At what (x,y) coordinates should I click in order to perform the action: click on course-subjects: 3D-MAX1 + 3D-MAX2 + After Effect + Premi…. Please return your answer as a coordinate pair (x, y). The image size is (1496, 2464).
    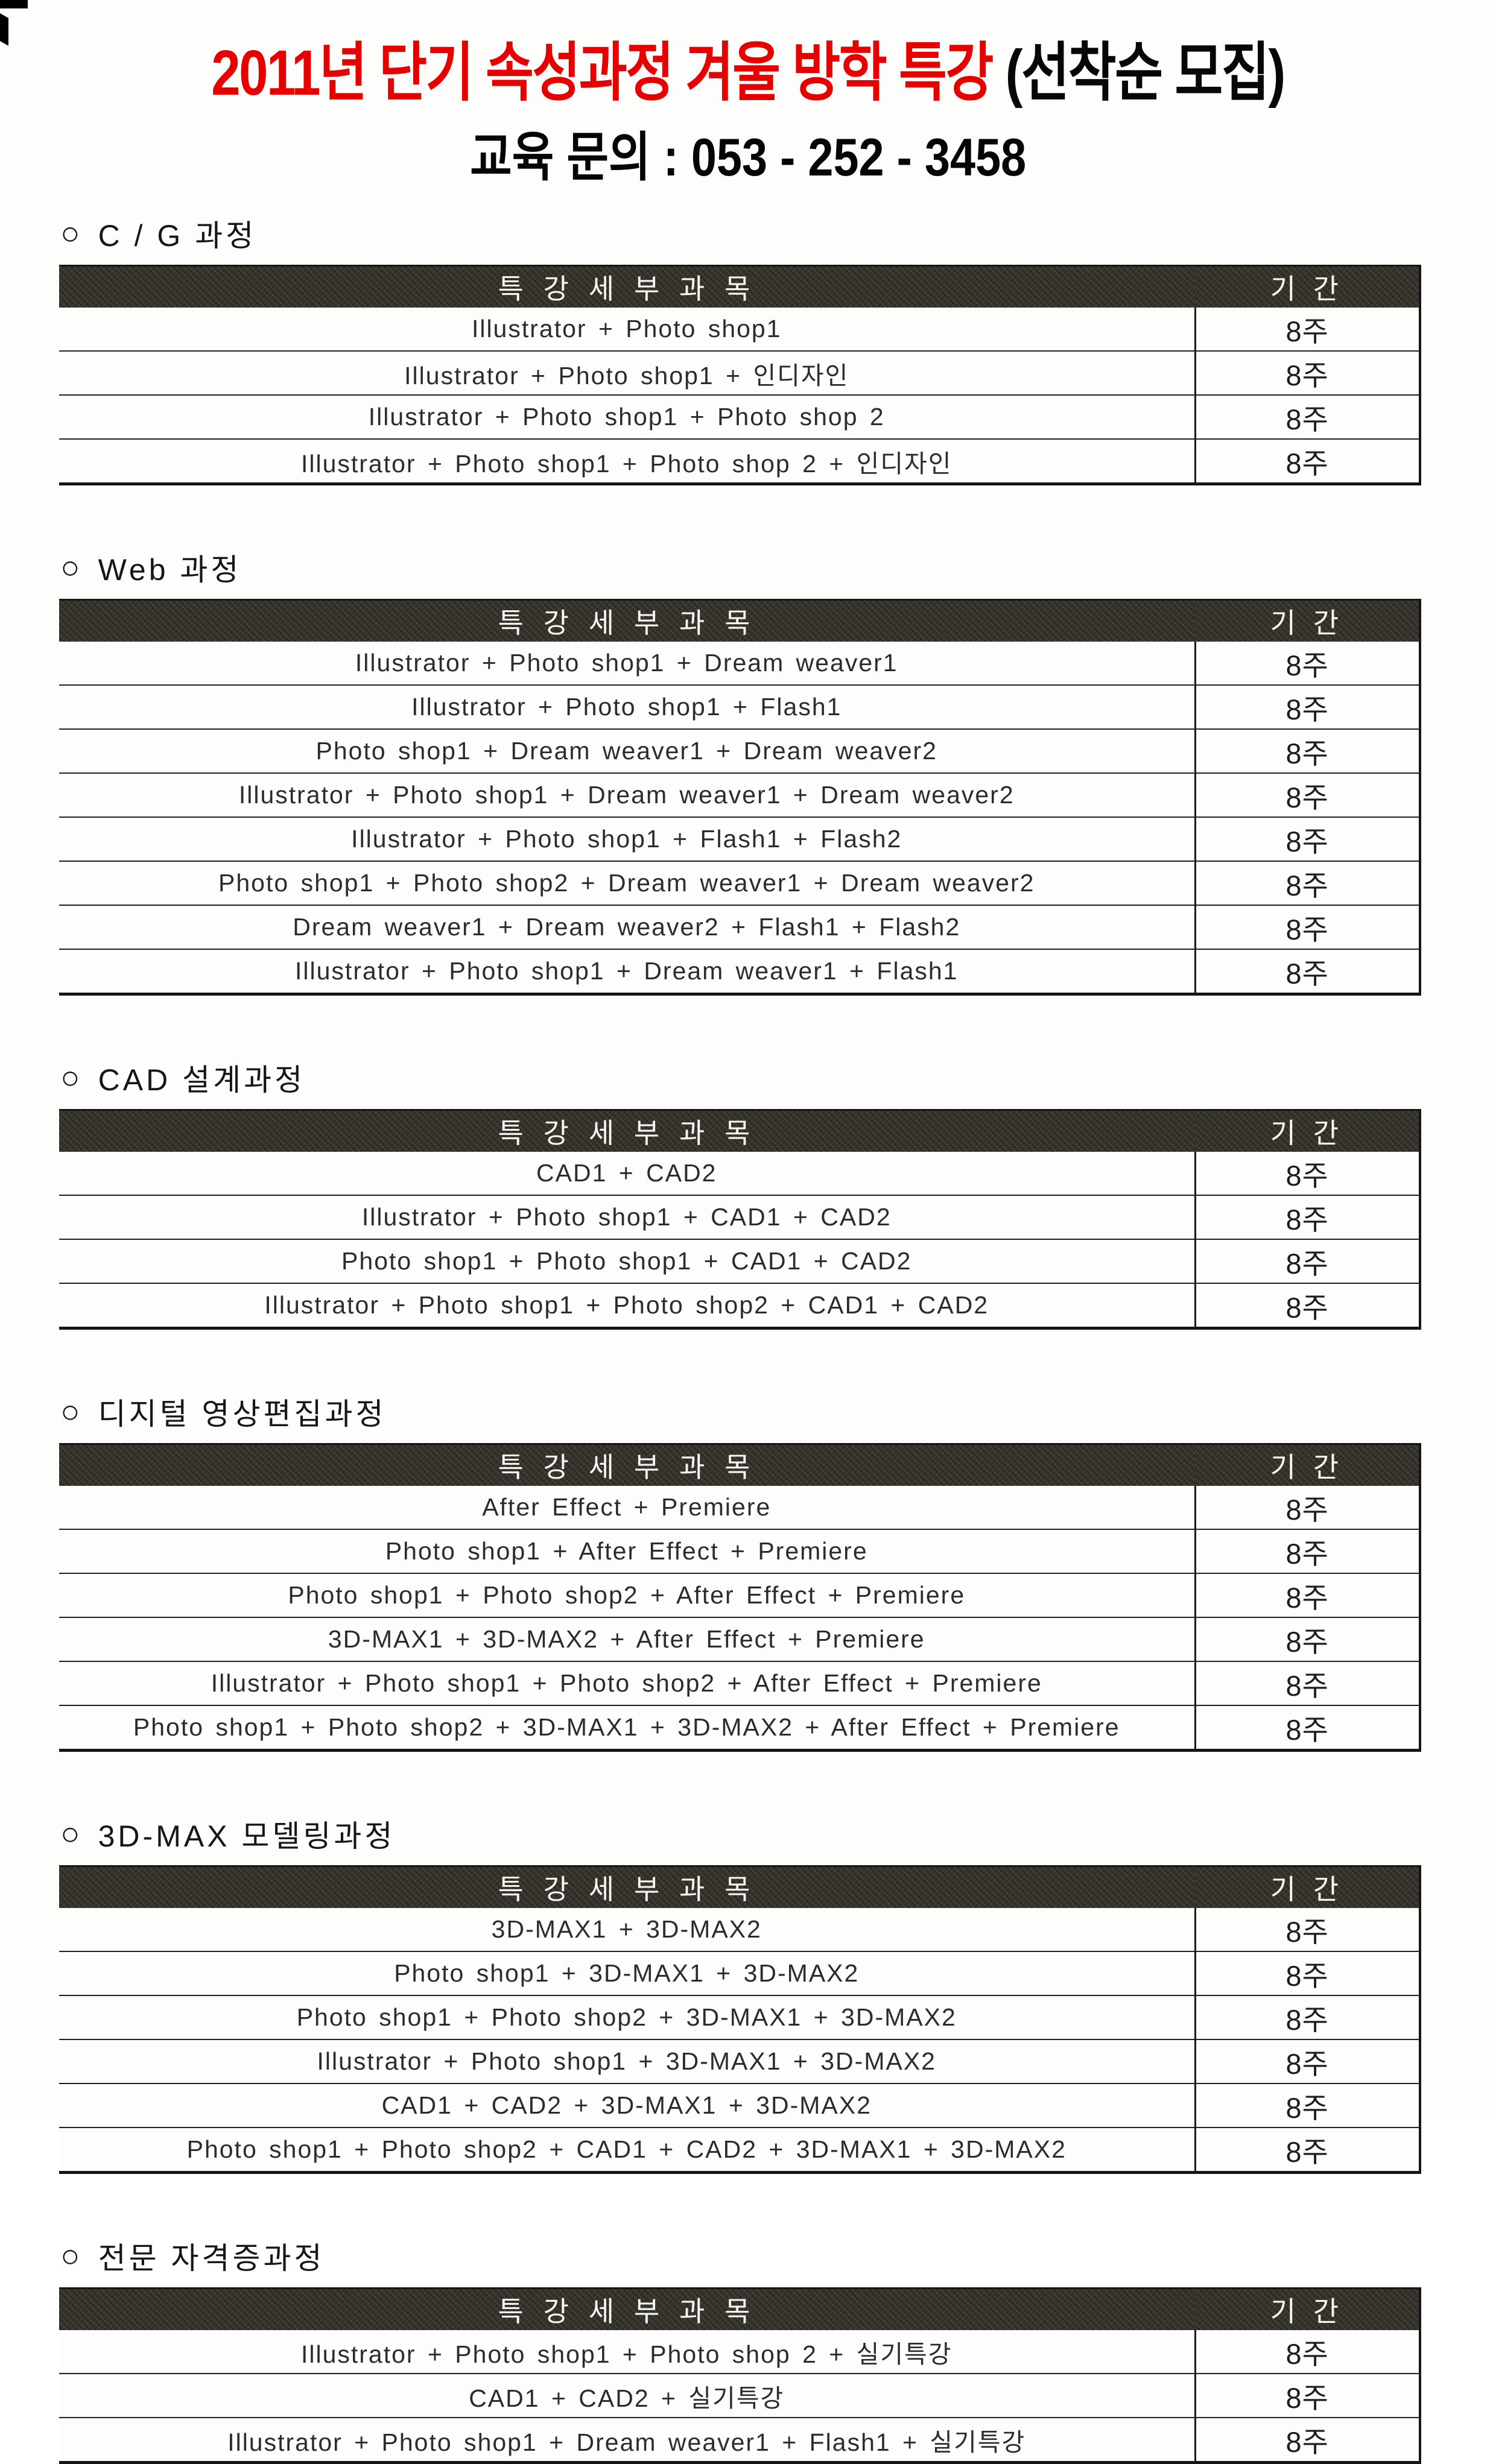
    Looking at the image, I should click on (627, 1639).